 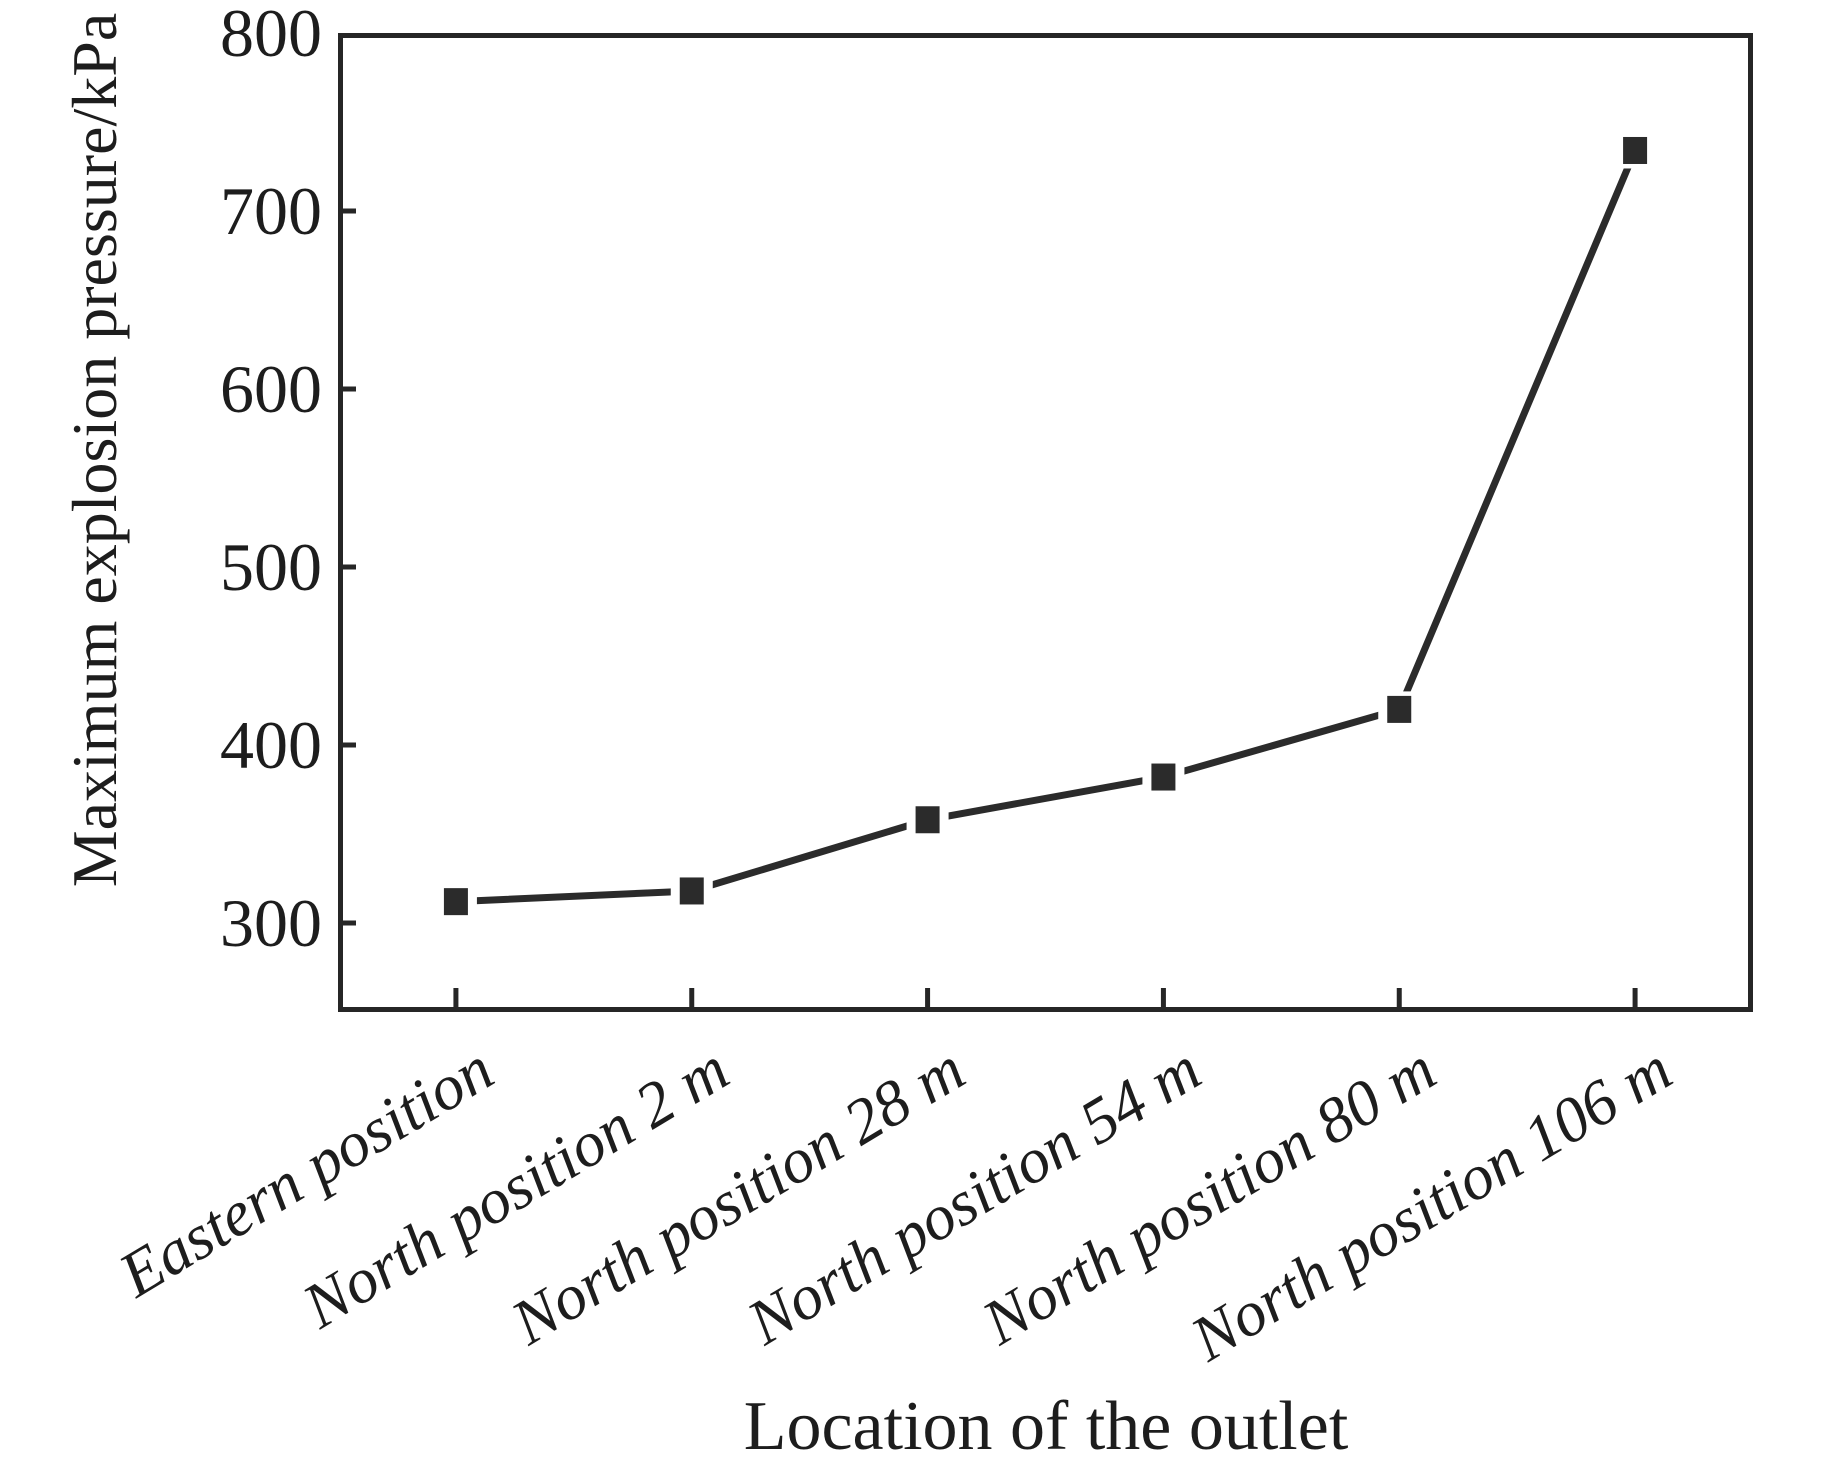 I want to click on y-tick-label: 700, so click(x=271, y=211).